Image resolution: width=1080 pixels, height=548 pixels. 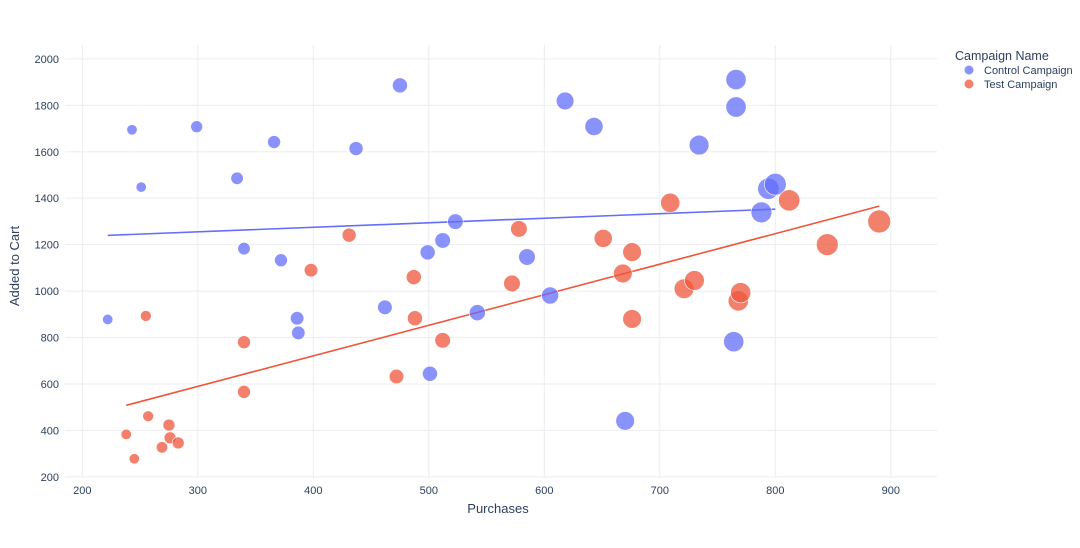 I want to click on legend-marker-test, so click(x=969, y=84).